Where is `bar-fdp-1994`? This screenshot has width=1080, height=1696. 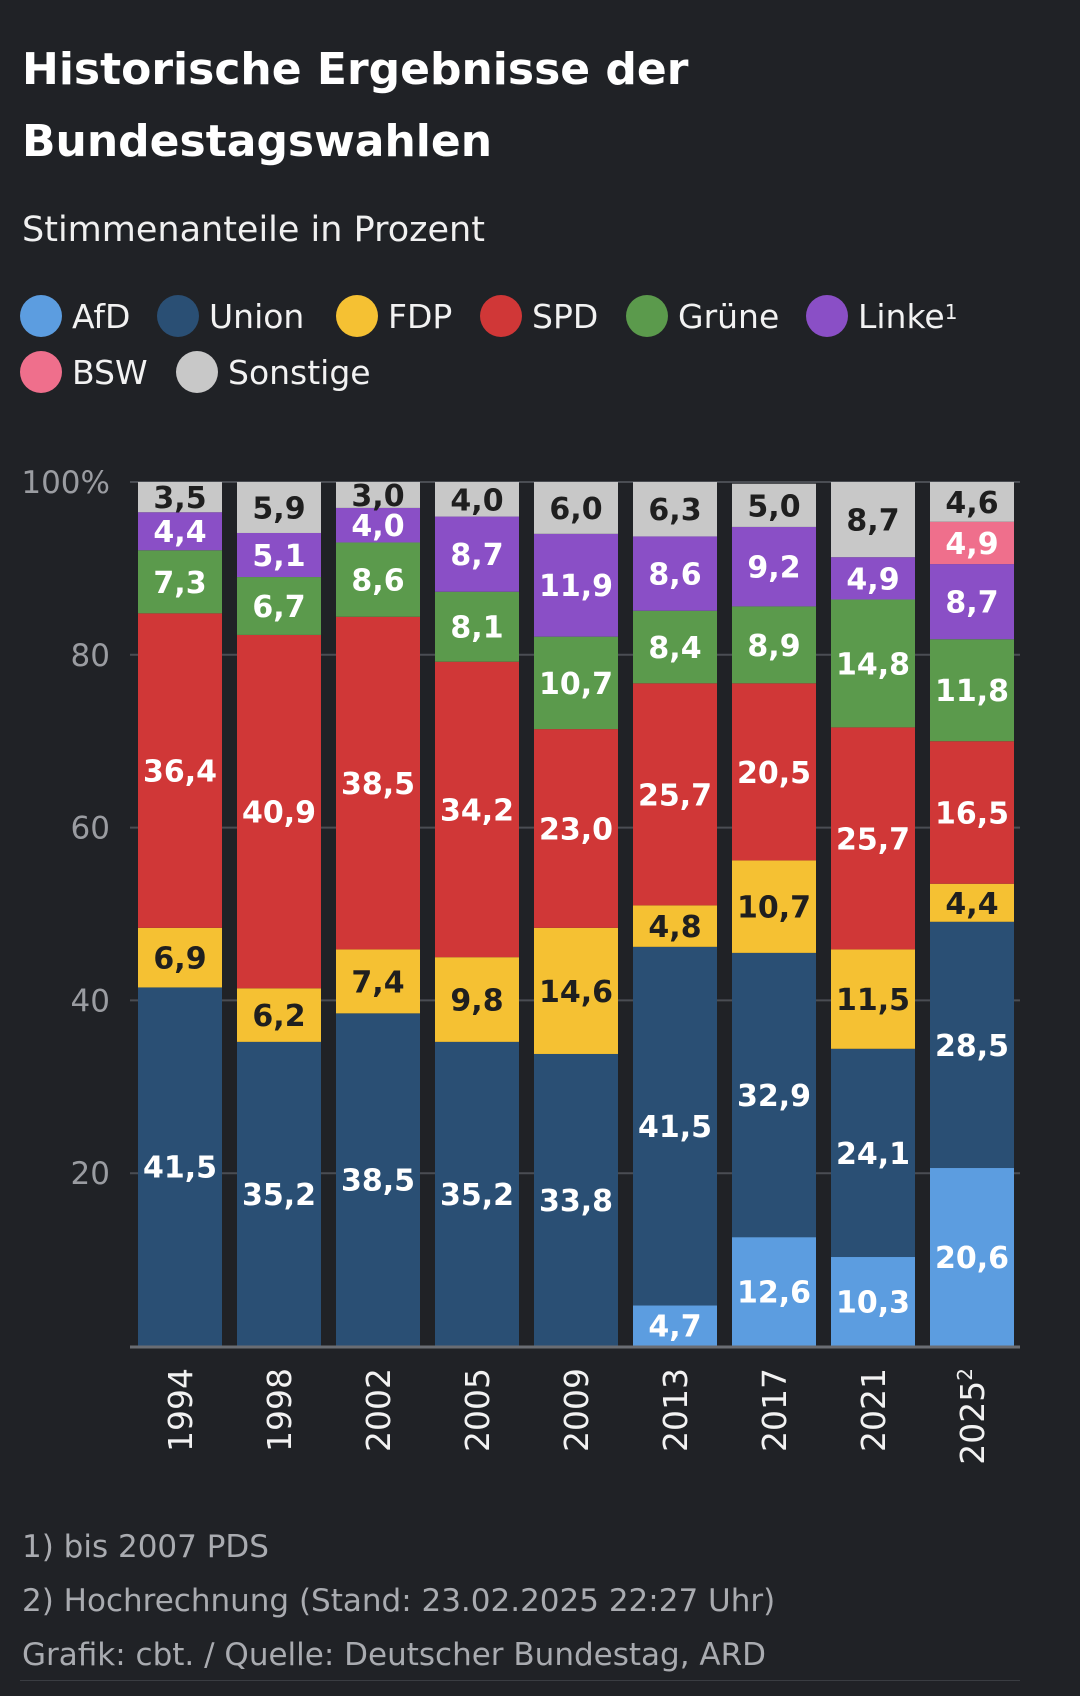
bar-fdp-1994 is located at coordinates (180, 957).